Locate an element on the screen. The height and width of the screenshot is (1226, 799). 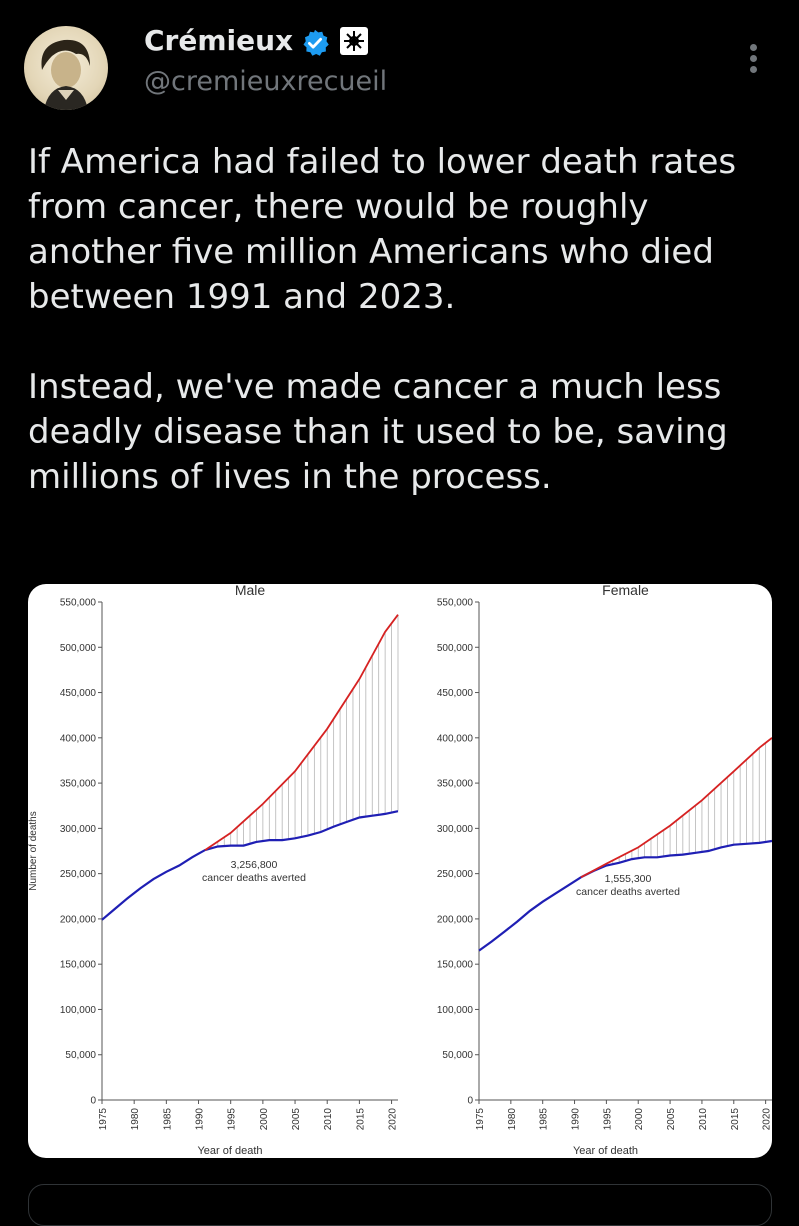
y-axis-label: Number of deaths is located at coordinates (33, 851).